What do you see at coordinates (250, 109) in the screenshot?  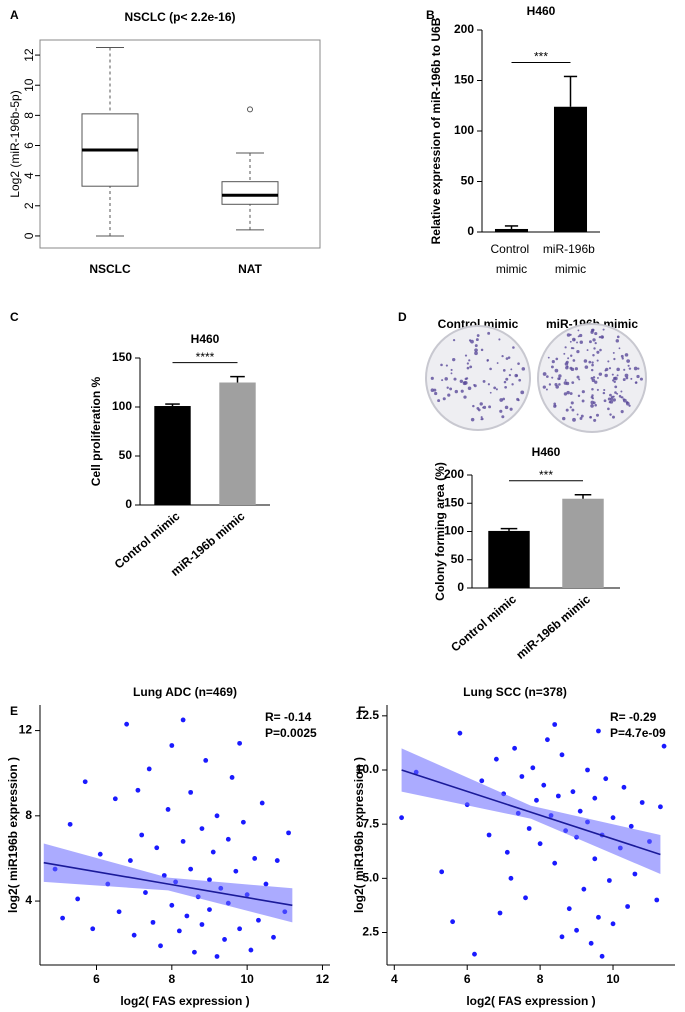 I see `outlier` at bounding box center [250, 109].